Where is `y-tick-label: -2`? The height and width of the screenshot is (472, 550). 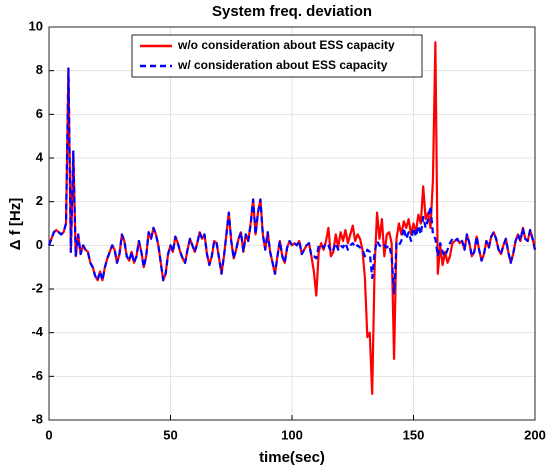
y-tick-label: -2 is located at coordinates (37, 287).